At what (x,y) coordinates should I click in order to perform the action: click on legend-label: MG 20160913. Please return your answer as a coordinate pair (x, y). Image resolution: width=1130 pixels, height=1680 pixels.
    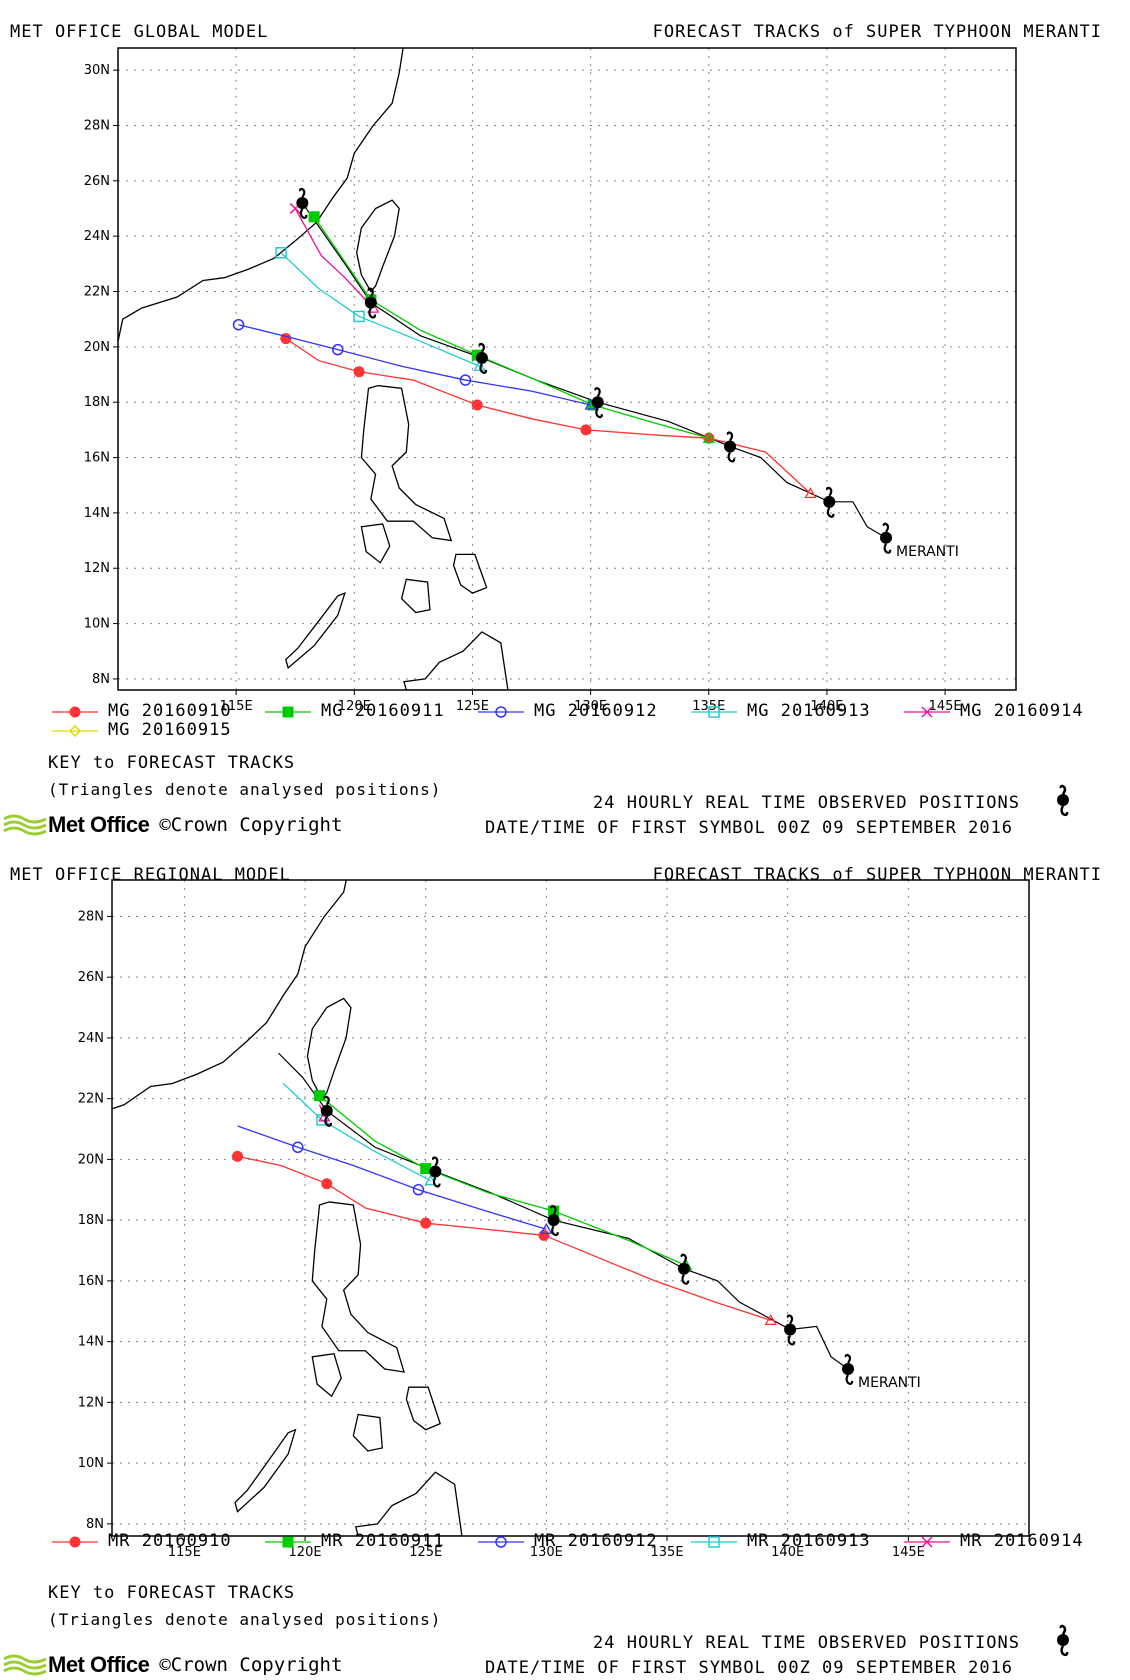
    Looking at the image, I should click on (809, 711).